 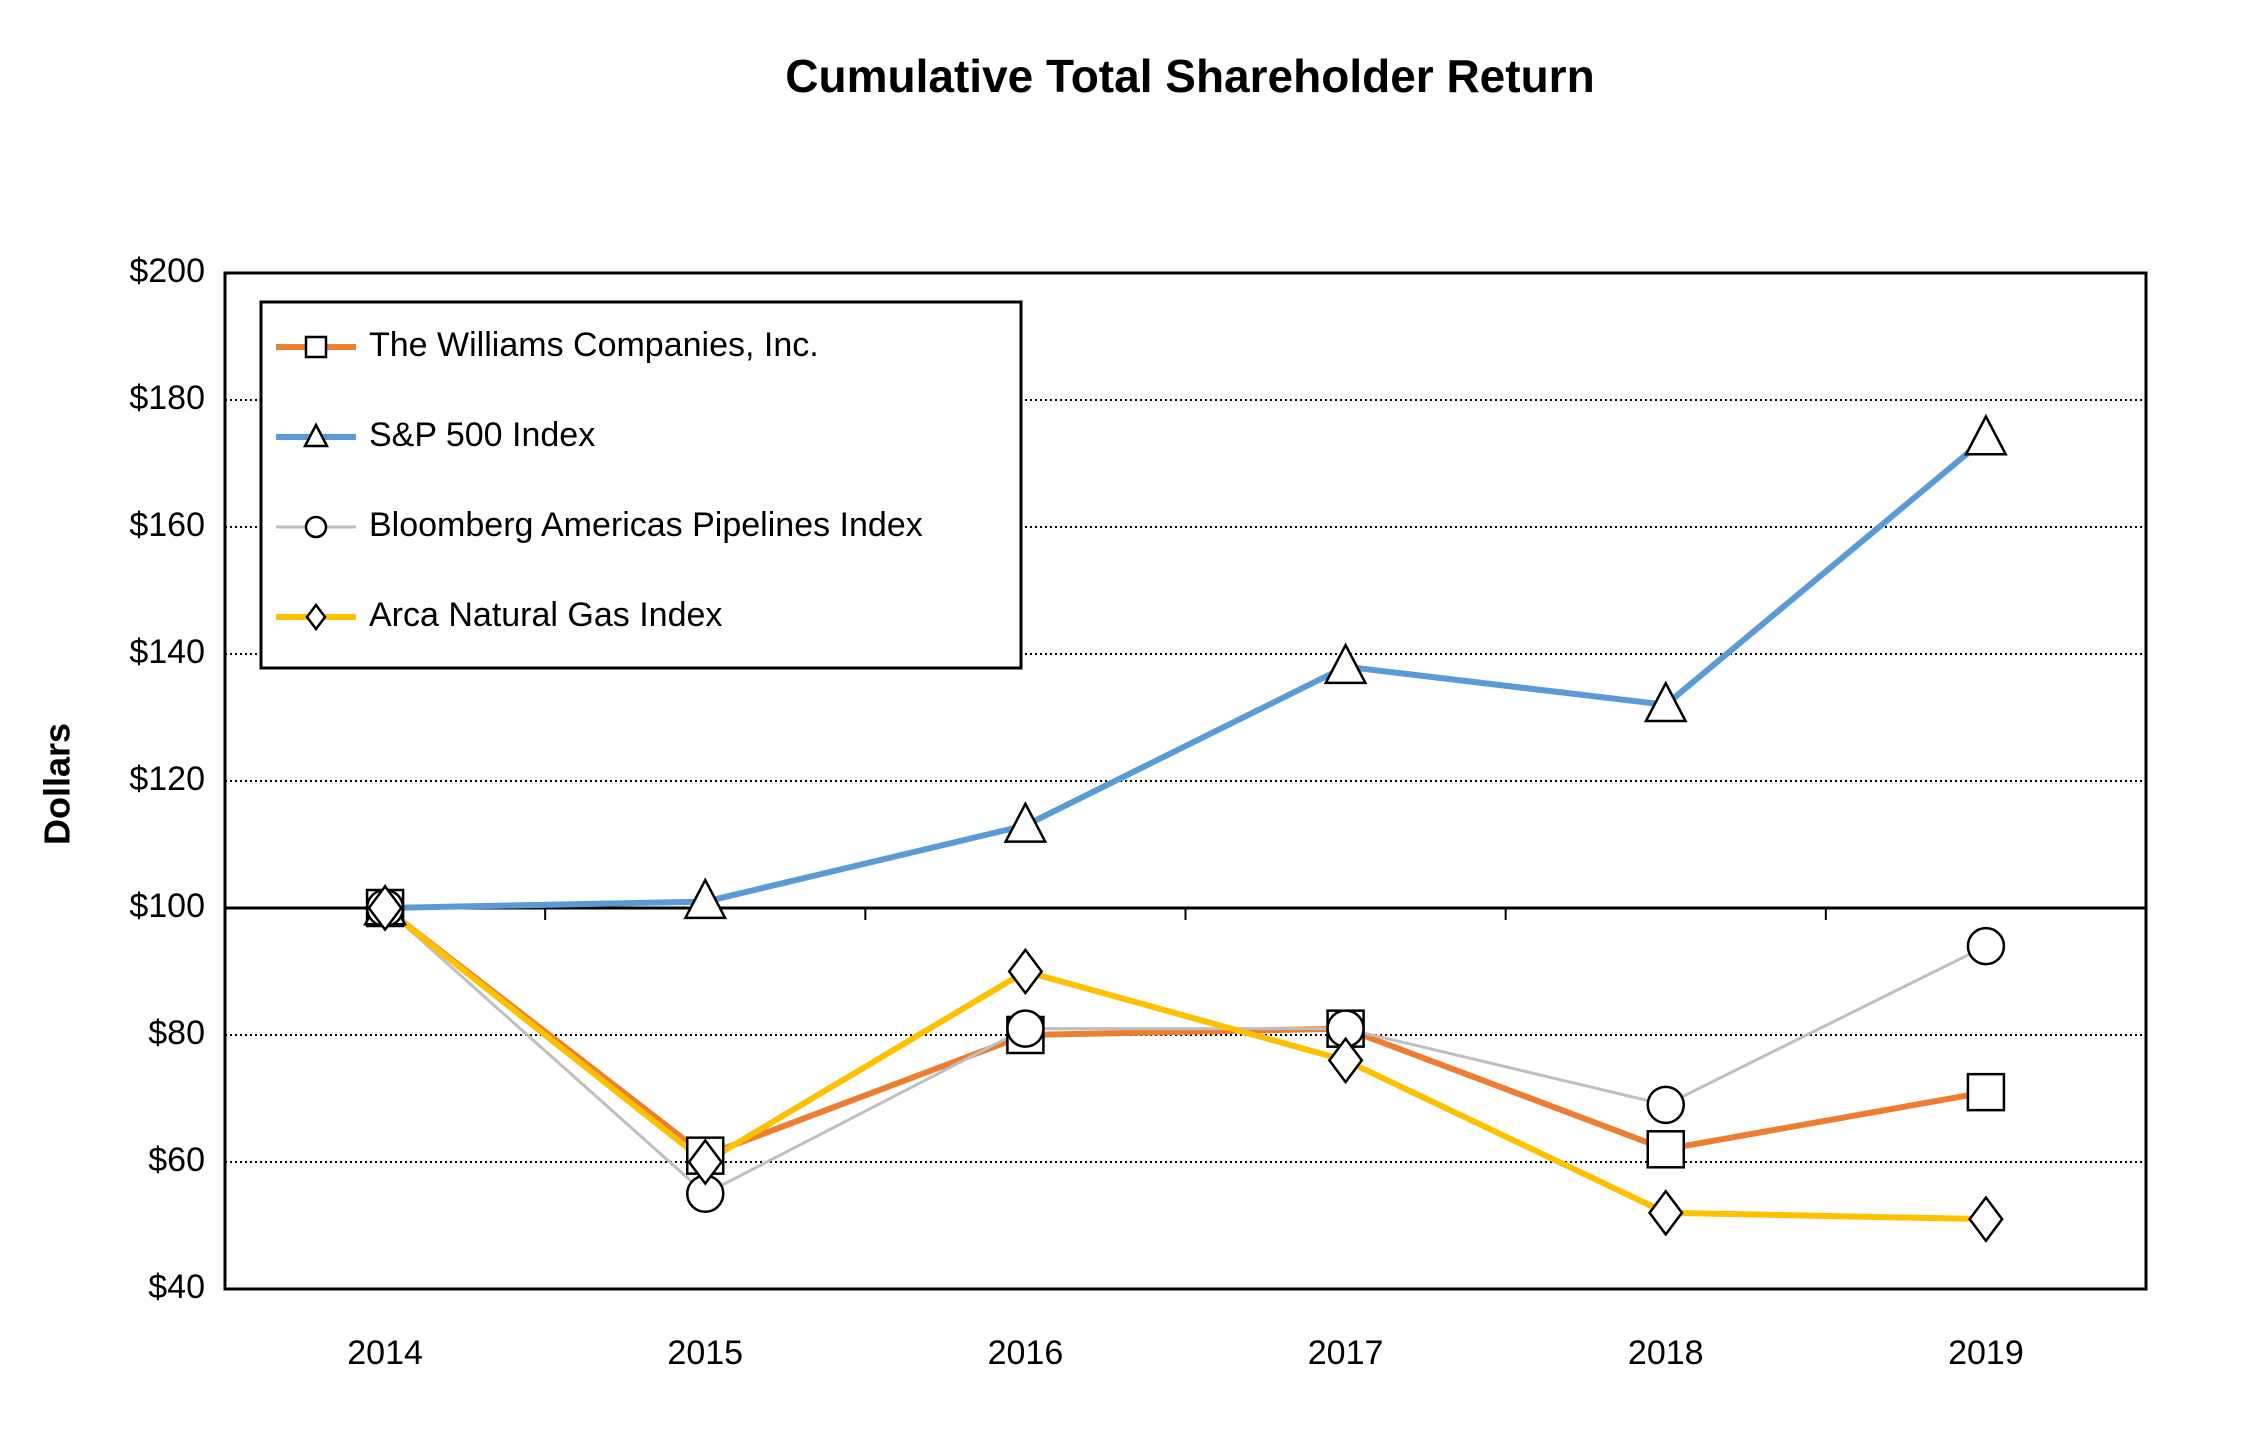 What do you see at coordinates (482, 435) in the screenshot?
I see `legend-label: S&P 500 Index` at bounding box center [482, 435].